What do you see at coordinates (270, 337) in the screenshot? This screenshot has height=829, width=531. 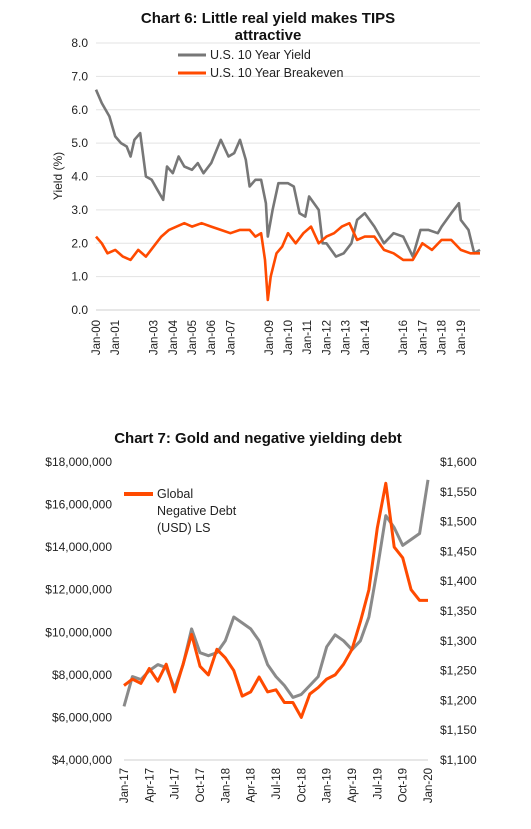 I see `chart-6-x-tick: Jan-09` at bounding box center [270, 337].